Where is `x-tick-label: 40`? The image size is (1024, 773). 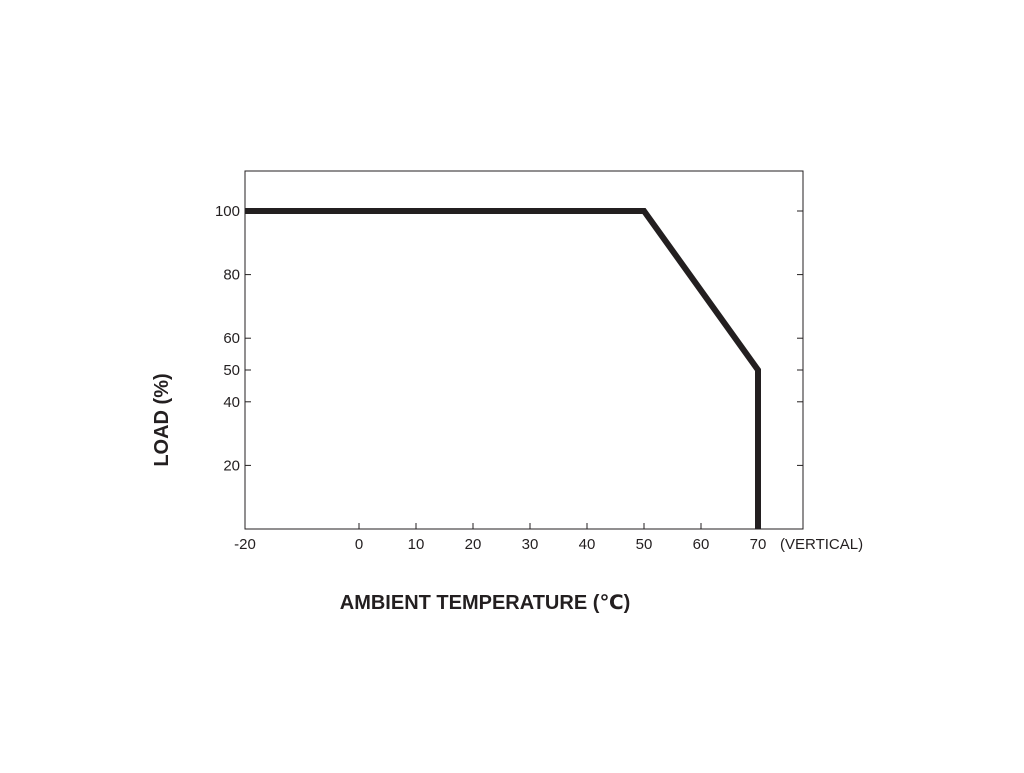 x-tick-label: 40 is located at coordinates (587, 544).